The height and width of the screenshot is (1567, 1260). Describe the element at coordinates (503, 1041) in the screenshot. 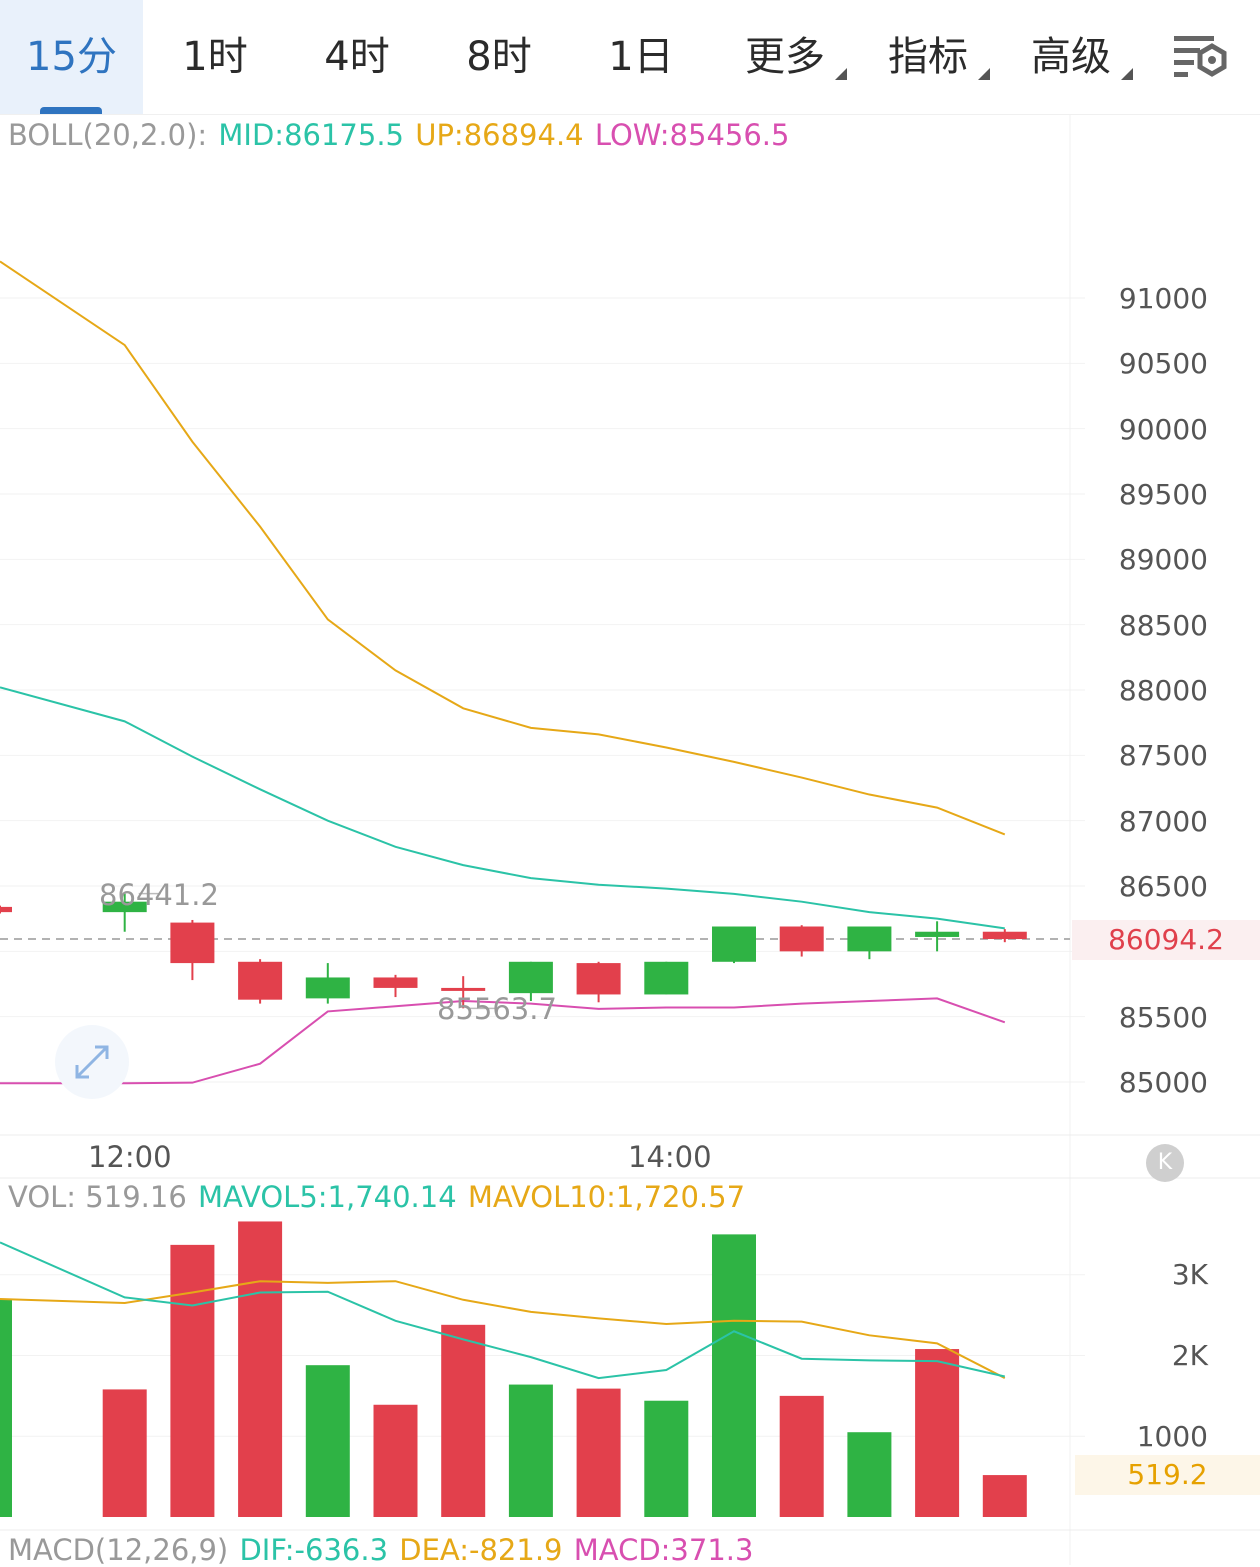

I see `boll-lower-line` at that location.